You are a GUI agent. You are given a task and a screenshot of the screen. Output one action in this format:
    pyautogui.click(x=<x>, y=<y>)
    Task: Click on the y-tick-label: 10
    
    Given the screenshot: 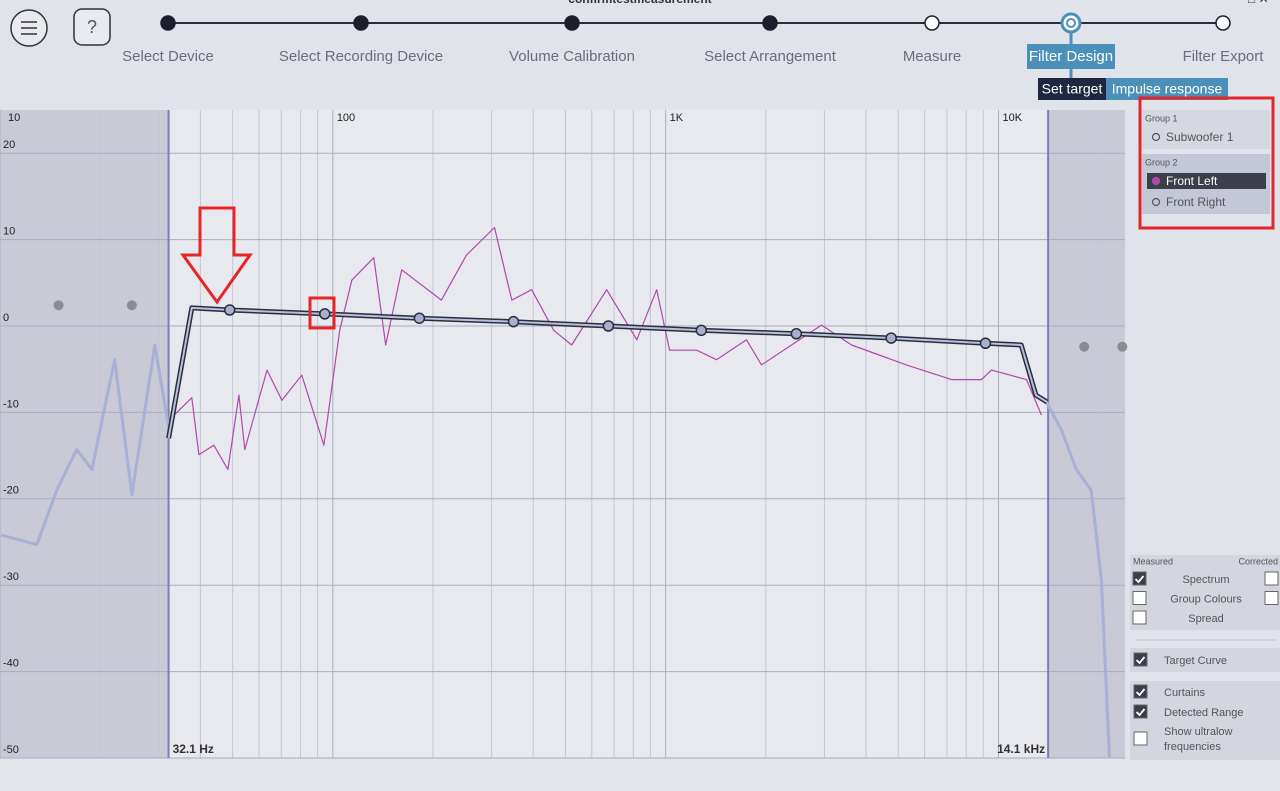 What is the action you would take?
    pyautogui.click(x=9, y=232)
    